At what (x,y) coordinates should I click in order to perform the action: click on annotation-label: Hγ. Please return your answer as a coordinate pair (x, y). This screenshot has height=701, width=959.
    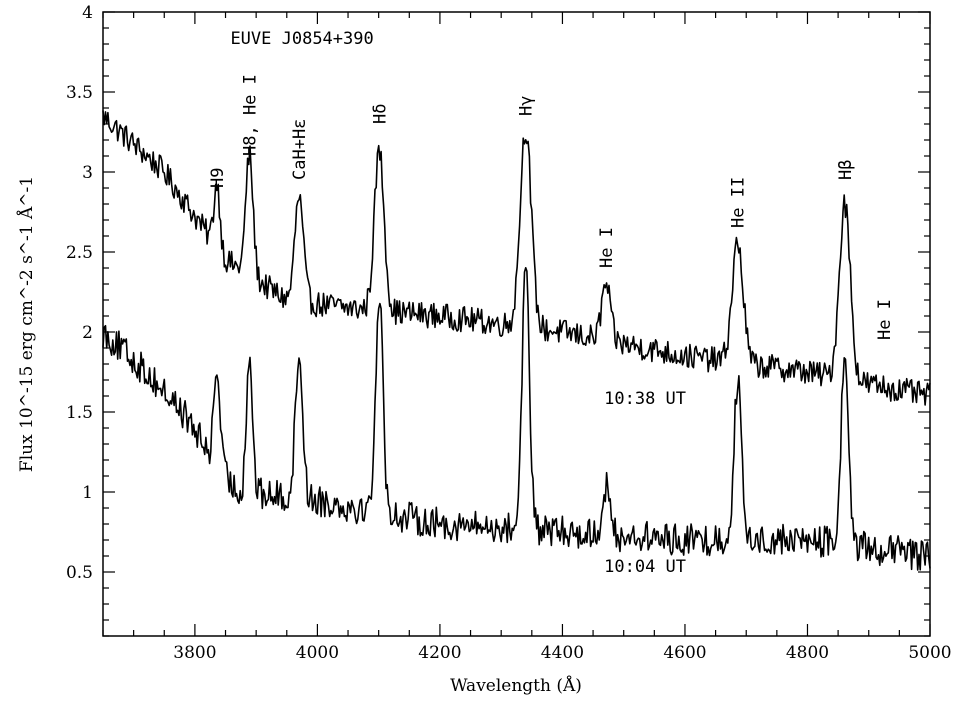
    Looking at the image, I should click on (527, 106).